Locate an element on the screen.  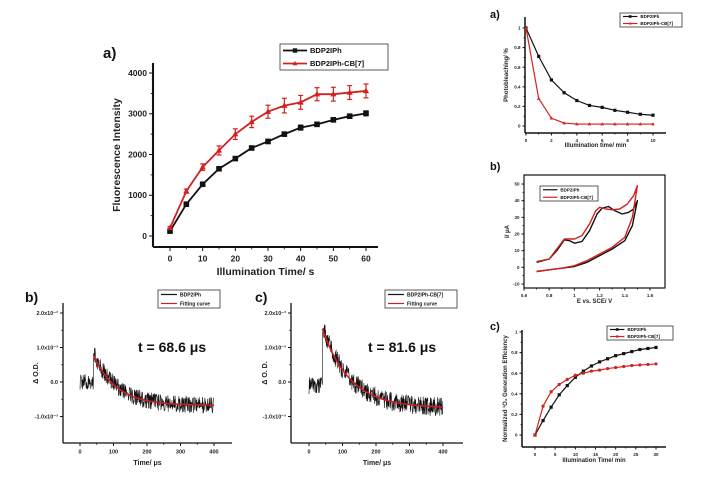
x-tick-label: 25 is located at coordinates (636, 454).